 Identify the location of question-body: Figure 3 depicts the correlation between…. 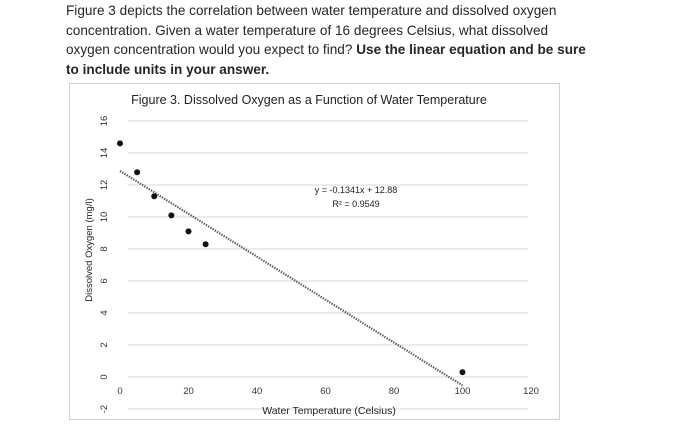
(311, 30).